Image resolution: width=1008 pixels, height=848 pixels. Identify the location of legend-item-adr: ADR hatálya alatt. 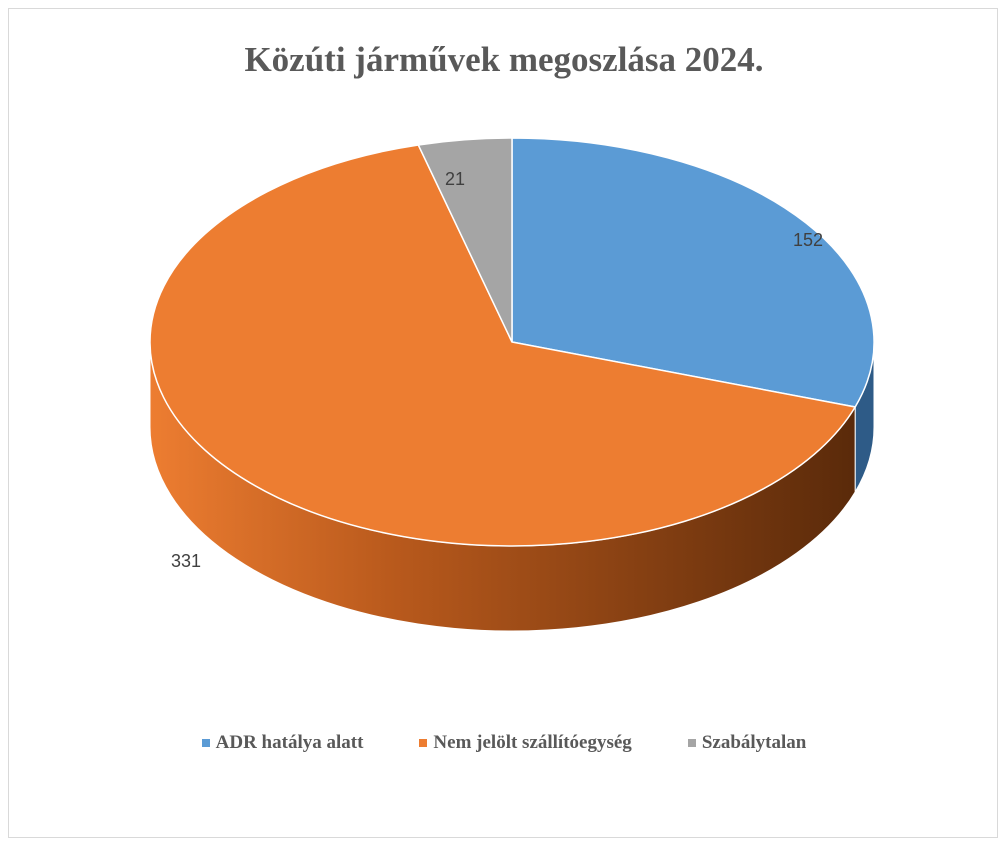
(282, 743).